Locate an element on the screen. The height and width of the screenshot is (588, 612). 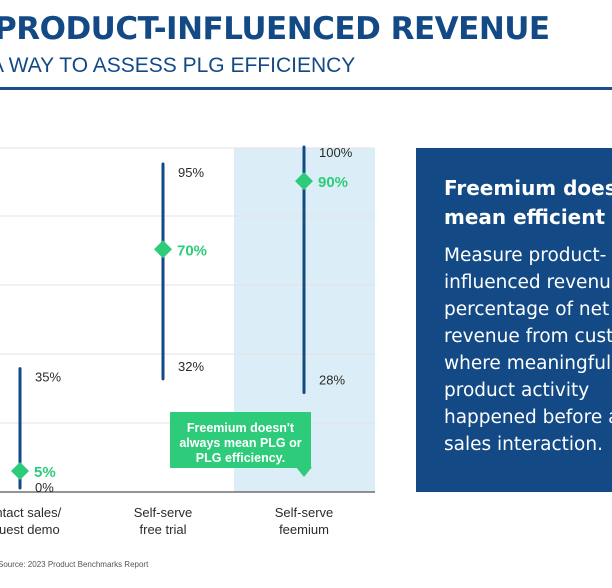
category-label-3-line-2: feemium is located at coordinates (304, 529).